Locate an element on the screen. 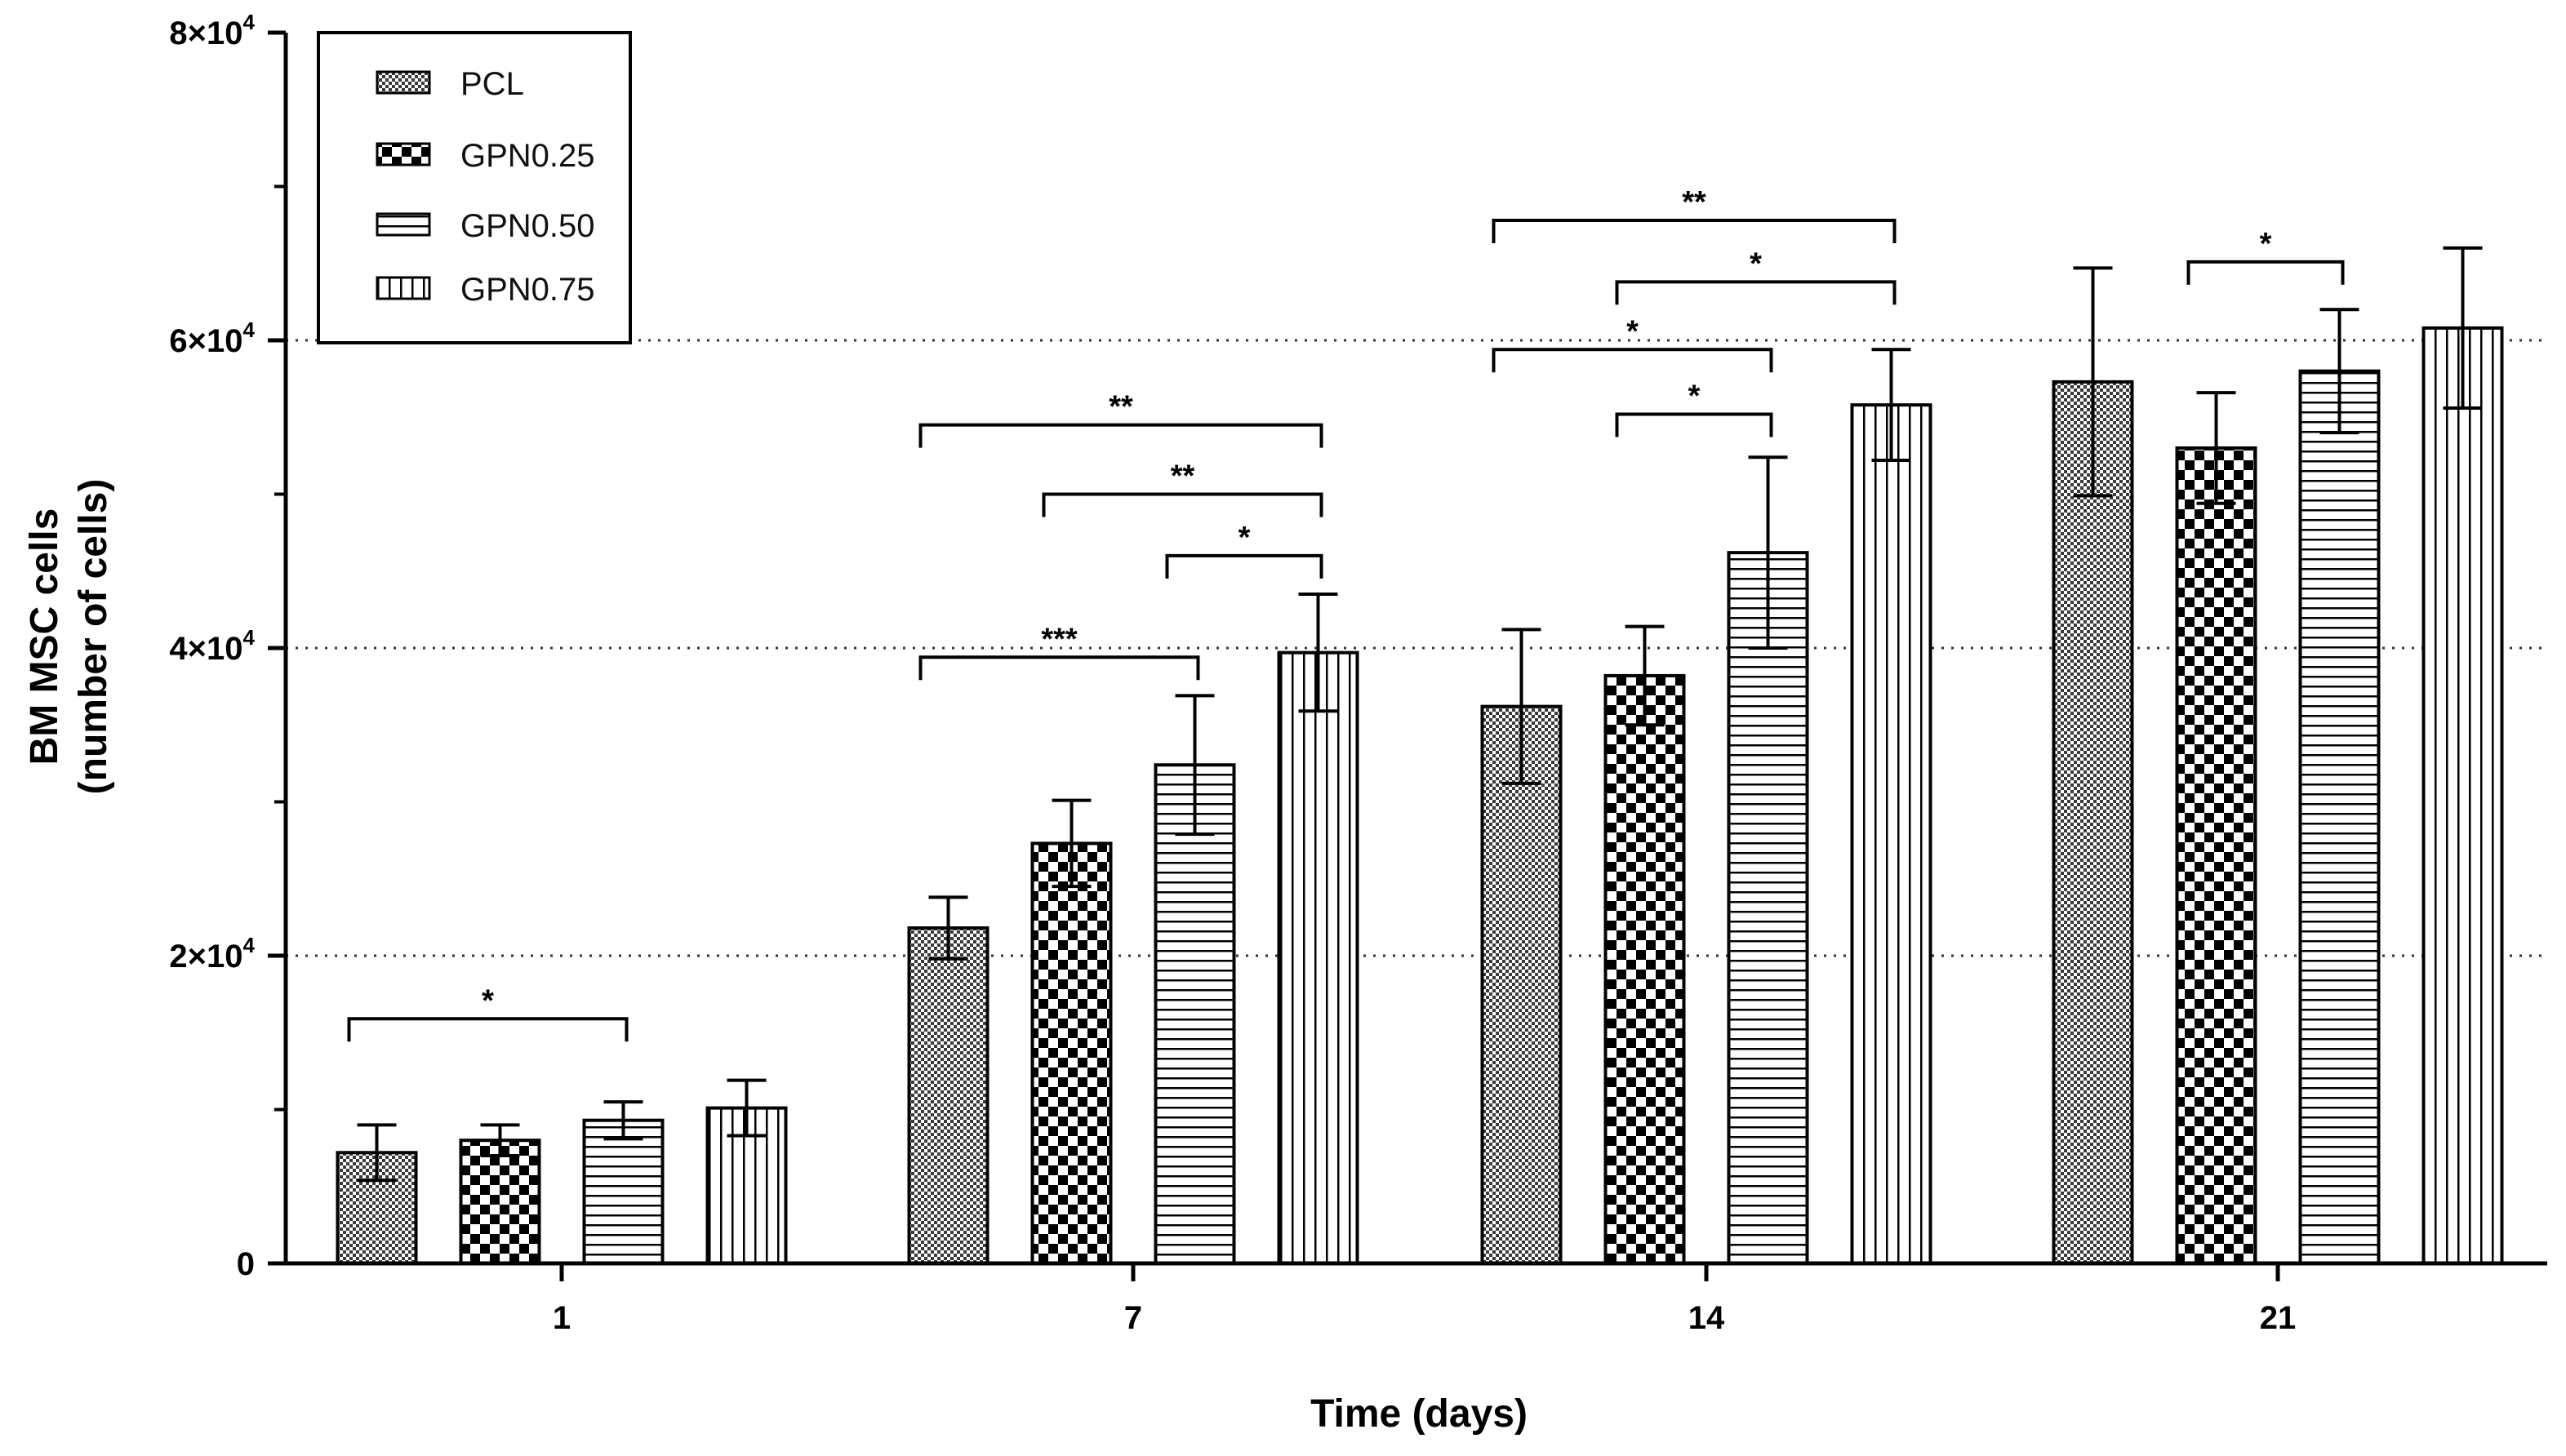 Image resolution: width=2566 pixels, height=1456 pixels. legend-swatch-gpn075 is located at coordinates (403, 288).